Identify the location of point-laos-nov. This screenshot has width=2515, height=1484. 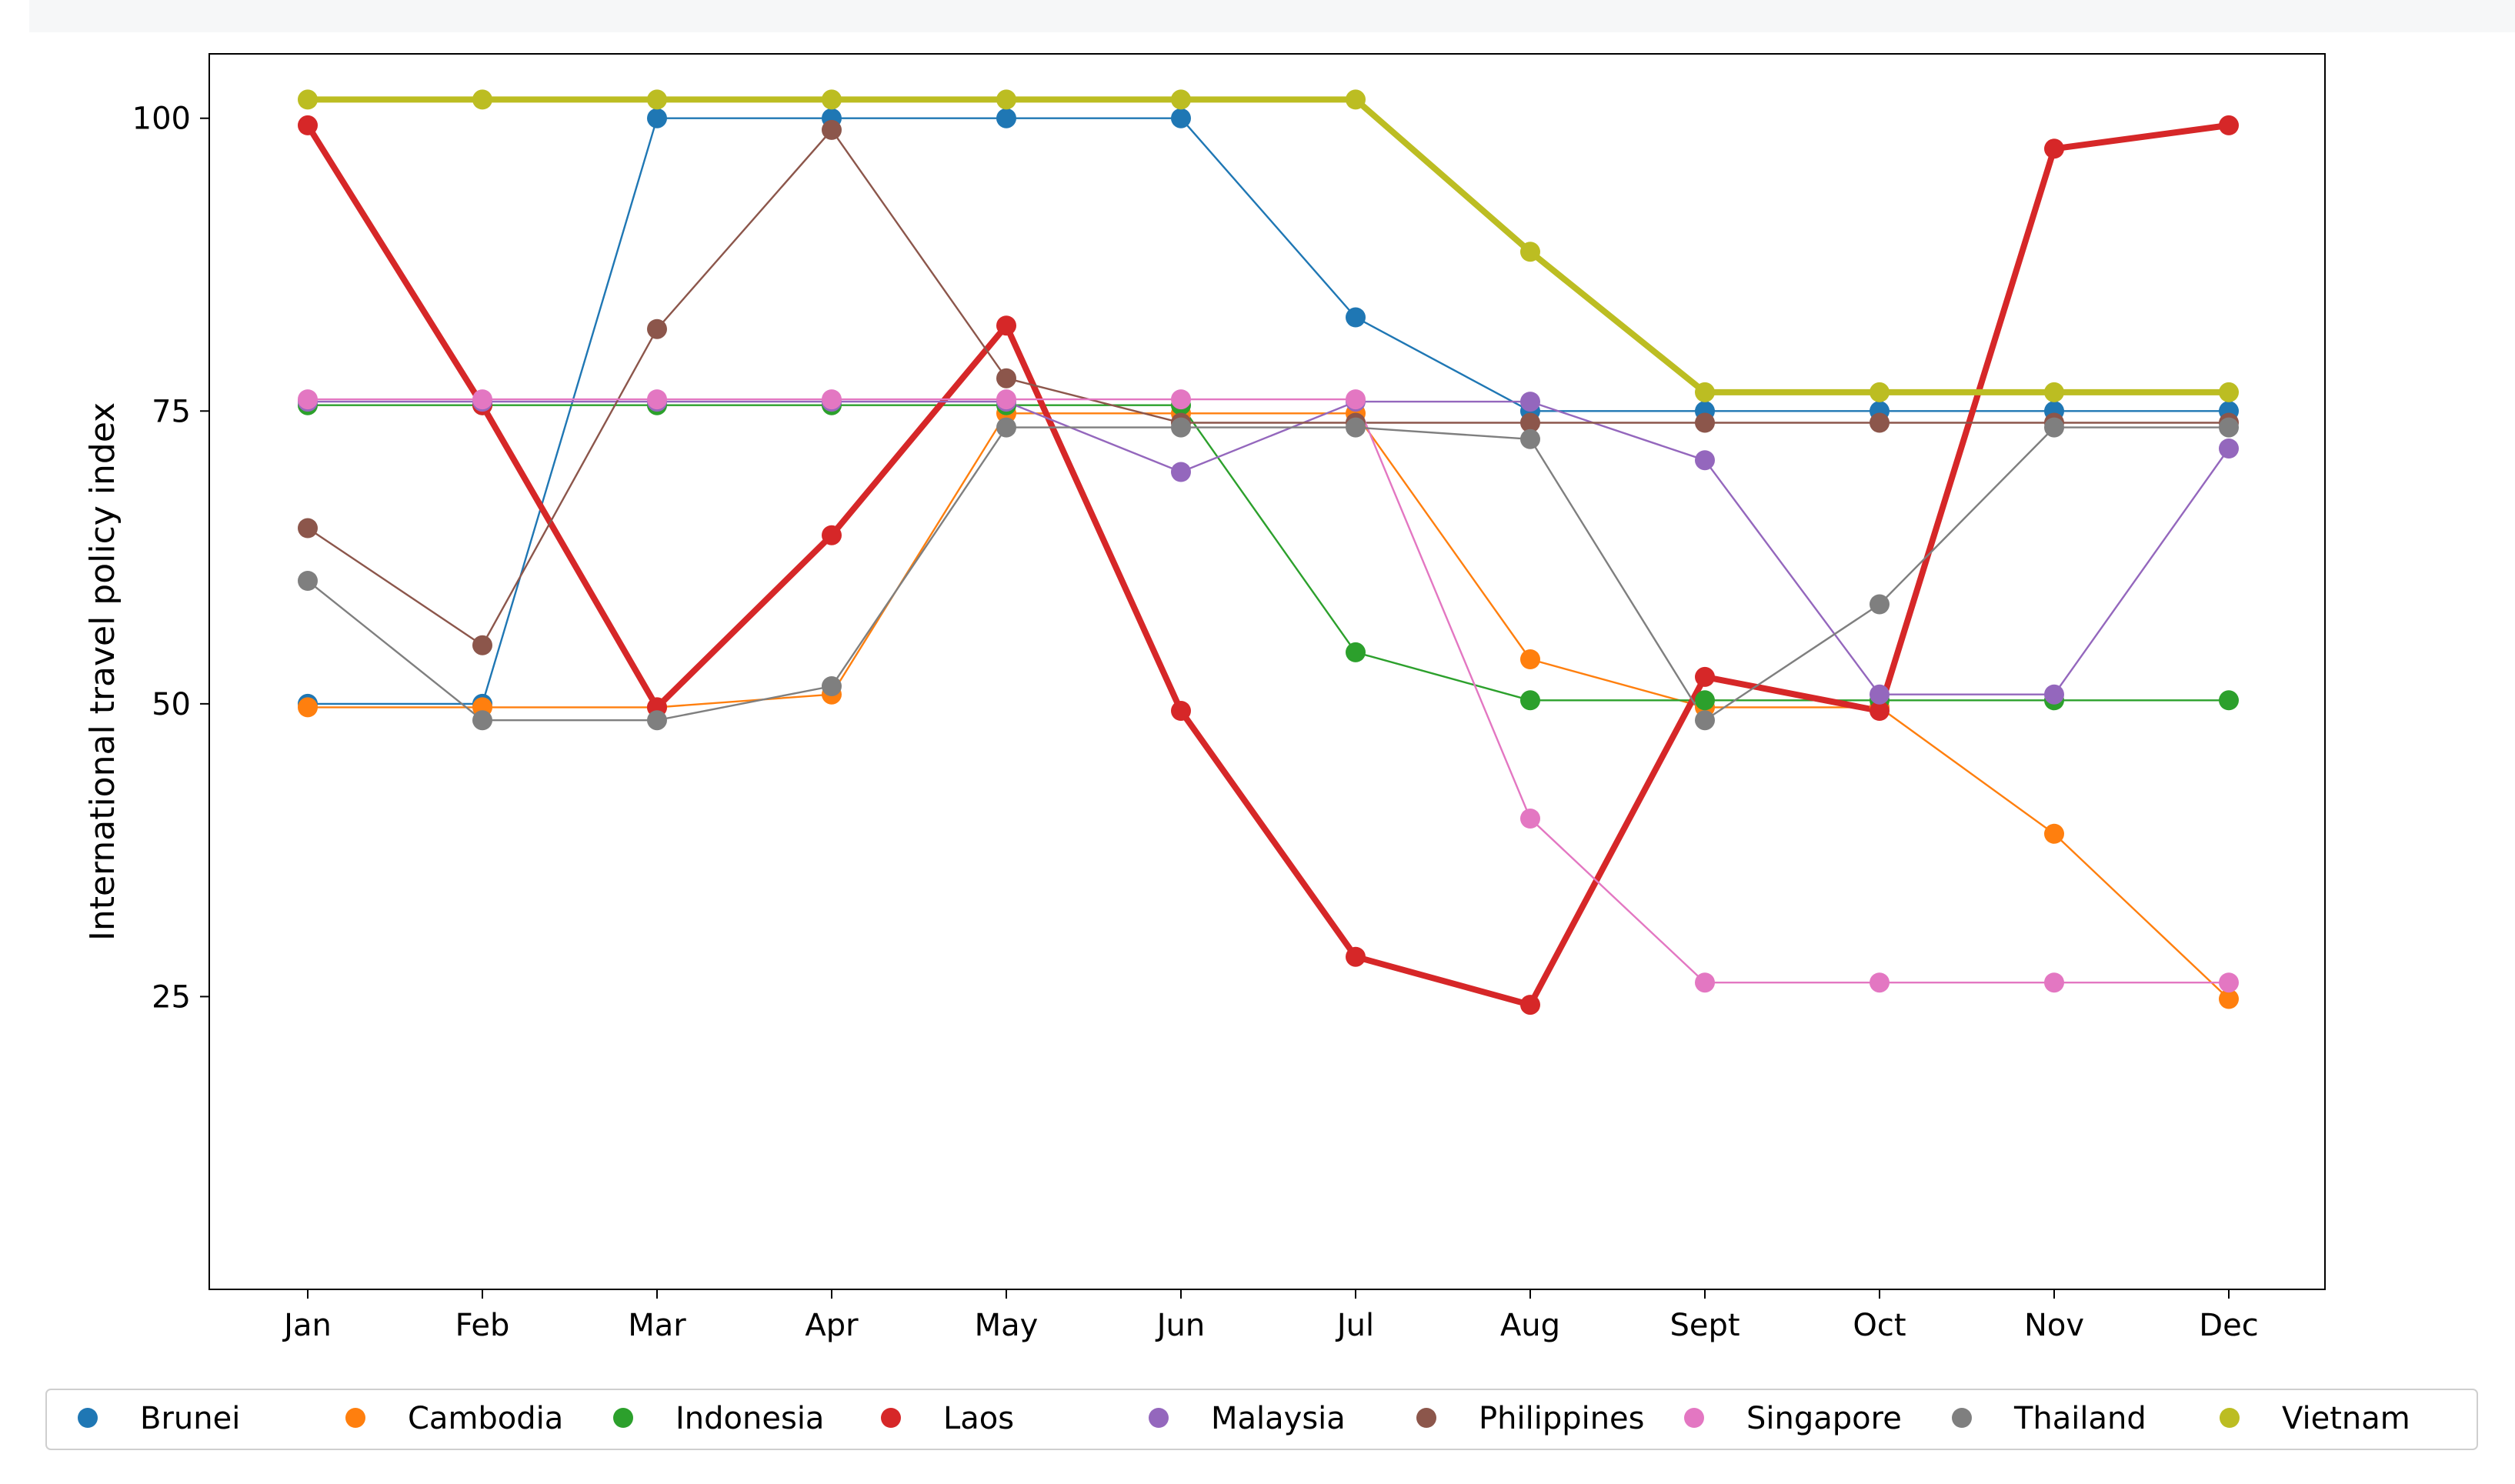
(2054, 148).